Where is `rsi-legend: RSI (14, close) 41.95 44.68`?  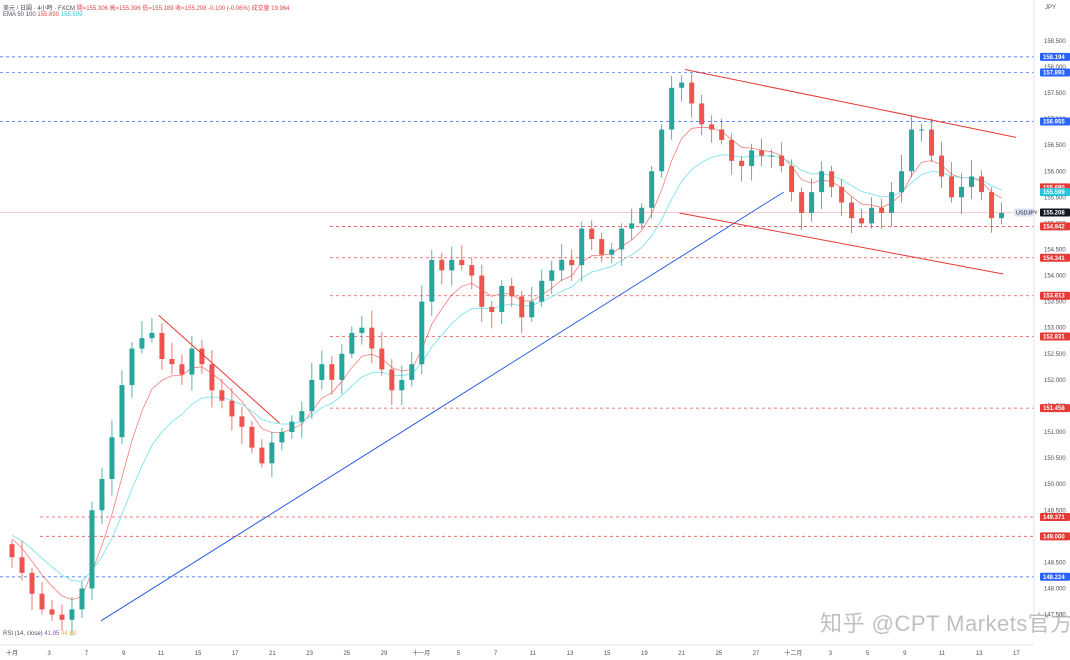
rsi-legend: RSI (14, close) 41.95 44.68 is located at coordinates (39, 634).